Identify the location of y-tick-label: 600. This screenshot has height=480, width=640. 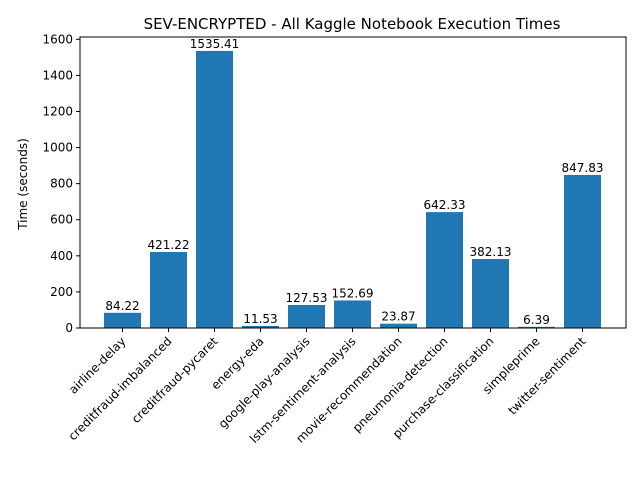
(61, 220).